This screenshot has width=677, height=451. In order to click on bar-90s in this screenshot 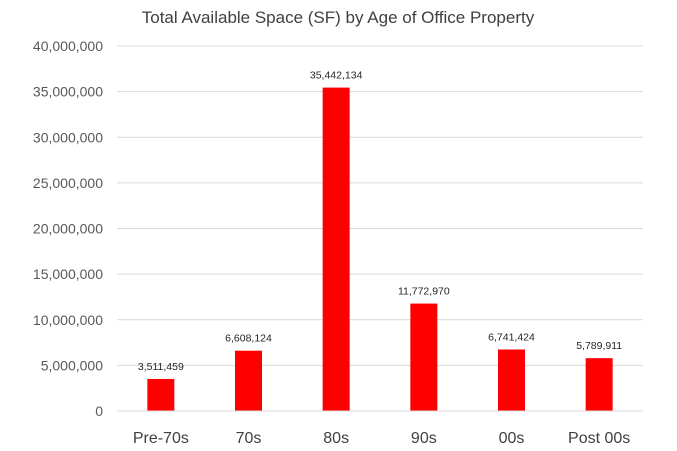, I will do `click(424, 357)`.